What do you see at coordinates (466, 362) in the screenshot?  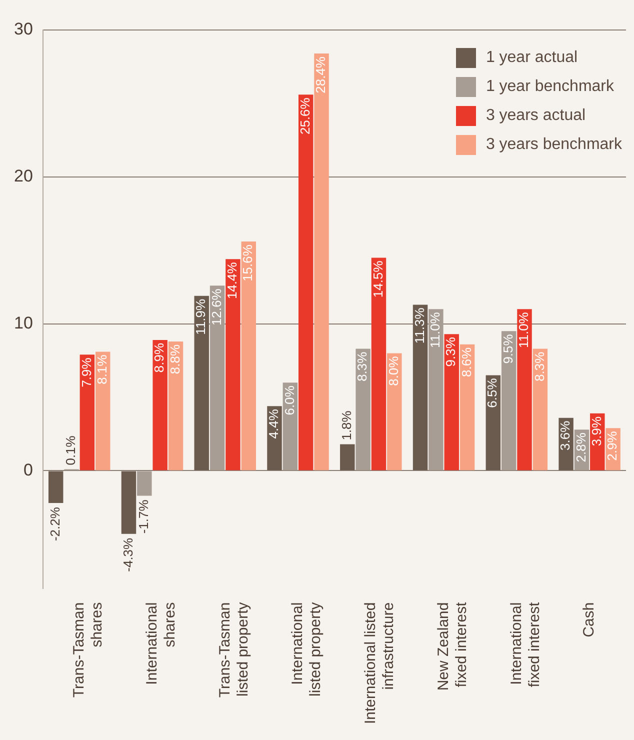 I see `data-label: 8.6%` at bounding box center [466, 362].